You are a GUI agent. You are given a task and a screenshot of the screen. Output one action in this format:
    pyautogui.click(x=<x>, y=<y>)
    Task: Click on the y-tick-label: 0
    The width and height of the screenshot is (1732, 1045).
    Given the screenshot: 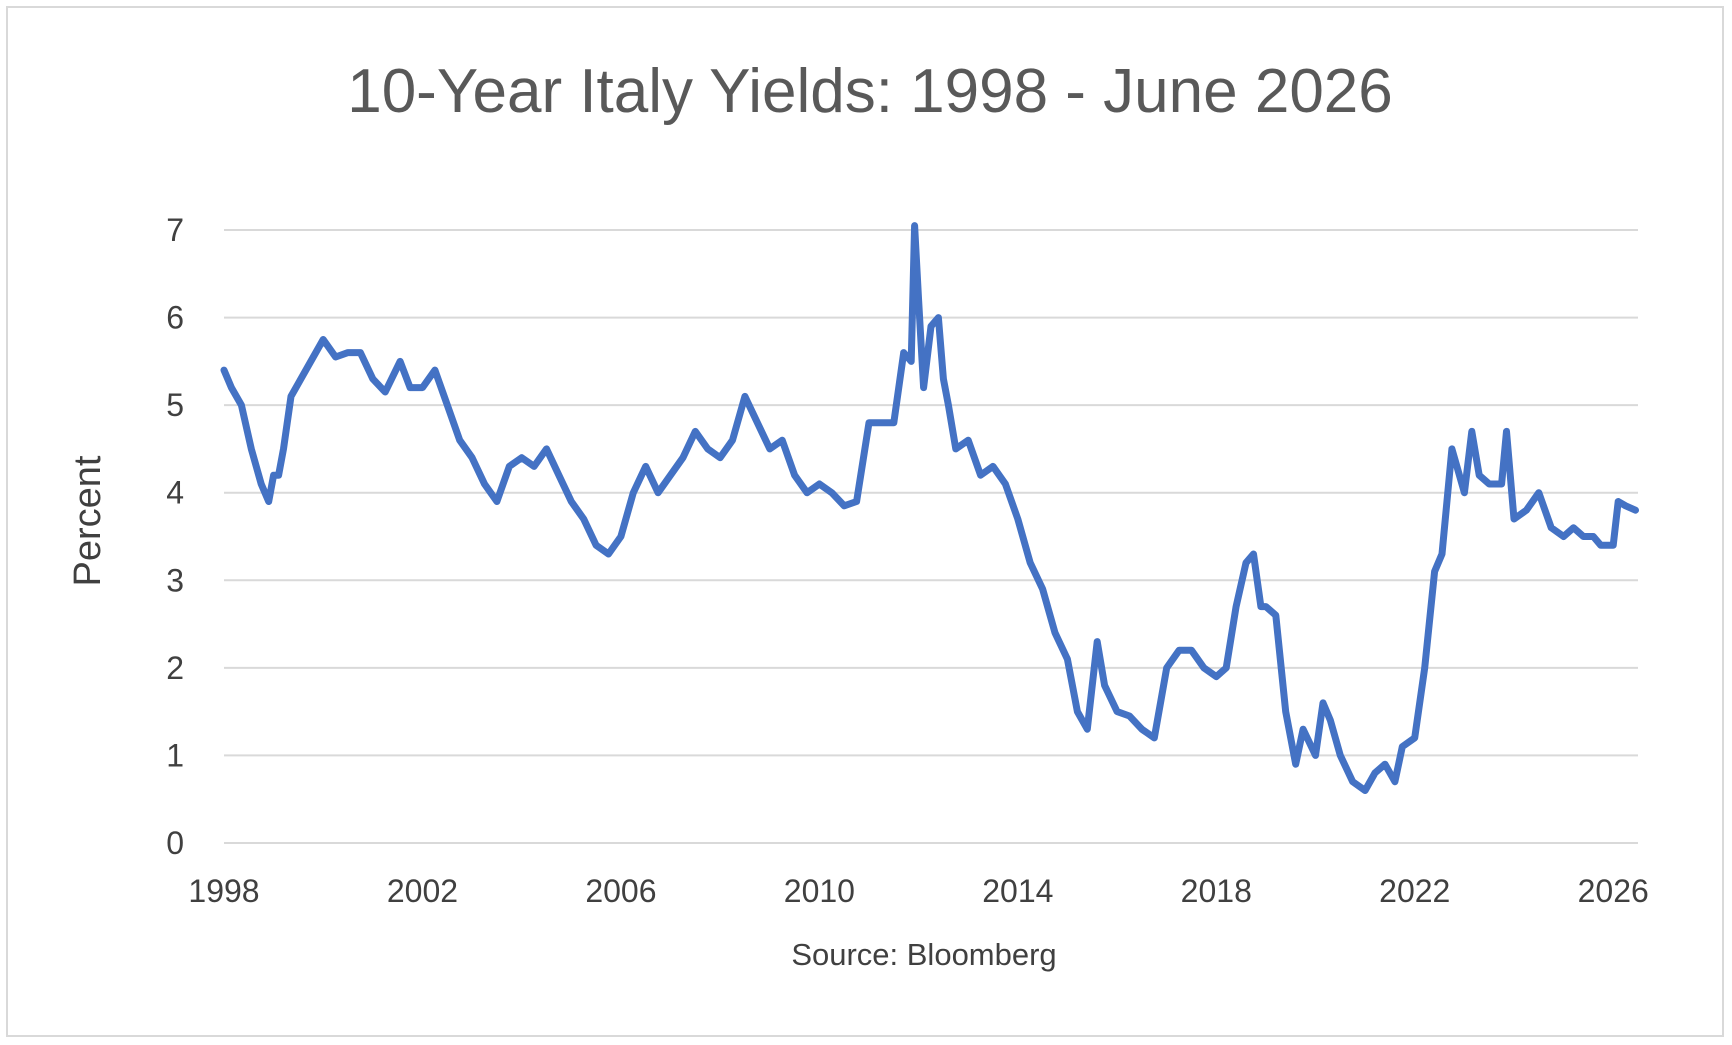 What is the action you would take?
    pyautogui.click(x=175, y=843)
    